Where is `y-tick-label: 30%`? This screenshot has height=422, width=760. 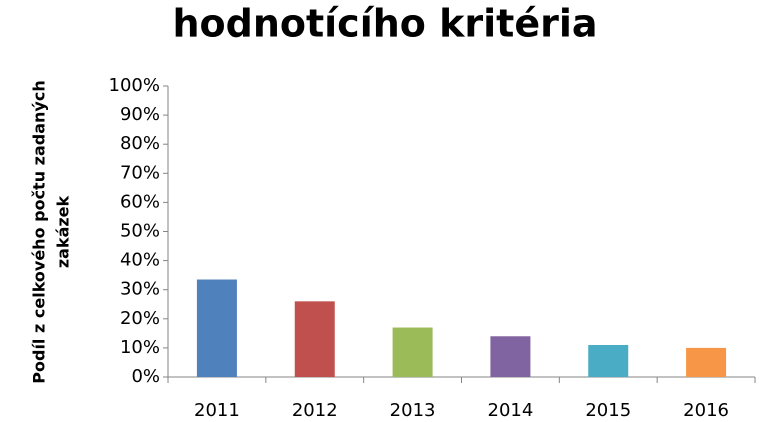 y-tick-label: 30% is located at coordinates (140, 289).